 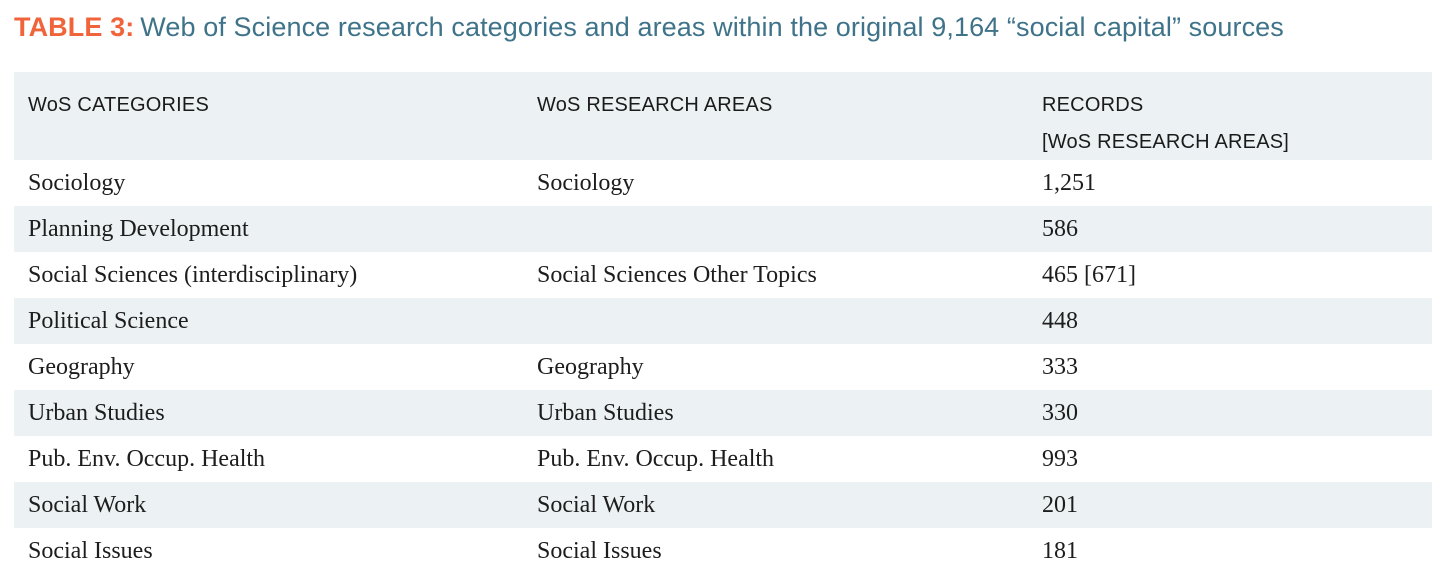 What do you see at coordinates (586, 182) in the screenshot?
I see `cell-research-area: Sociology` at bounding box center [586, 182].